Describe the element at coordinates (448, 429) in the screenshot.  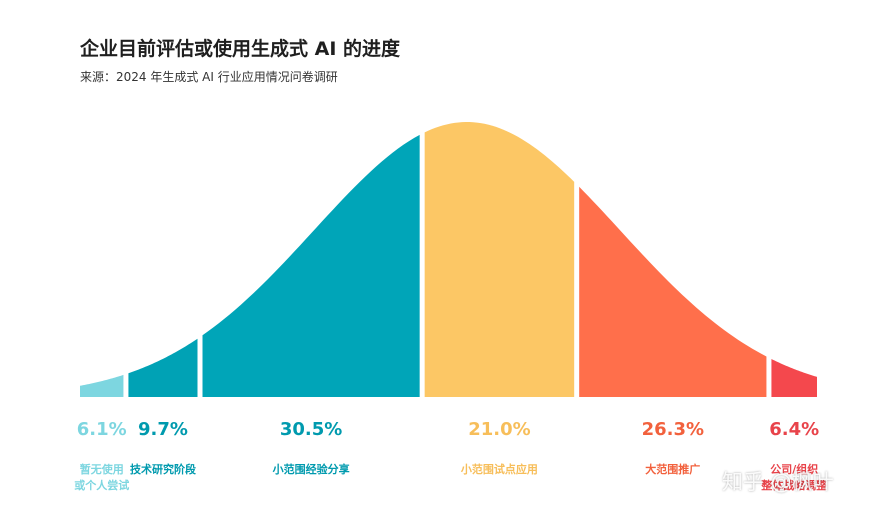
I see `values-layer: 6.1% 9.7% 30.5% 21.0% 26.3% 6.4%` at that location.